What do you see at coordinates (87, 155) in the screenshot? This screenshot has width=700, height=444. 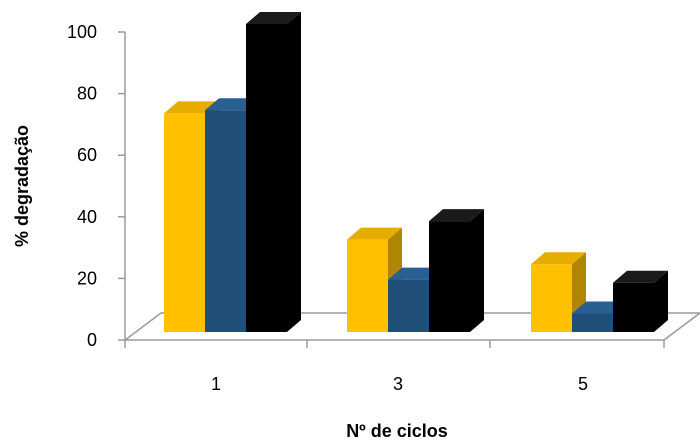 I see `y-tick-label: 60` at bounding box center [87, 155].